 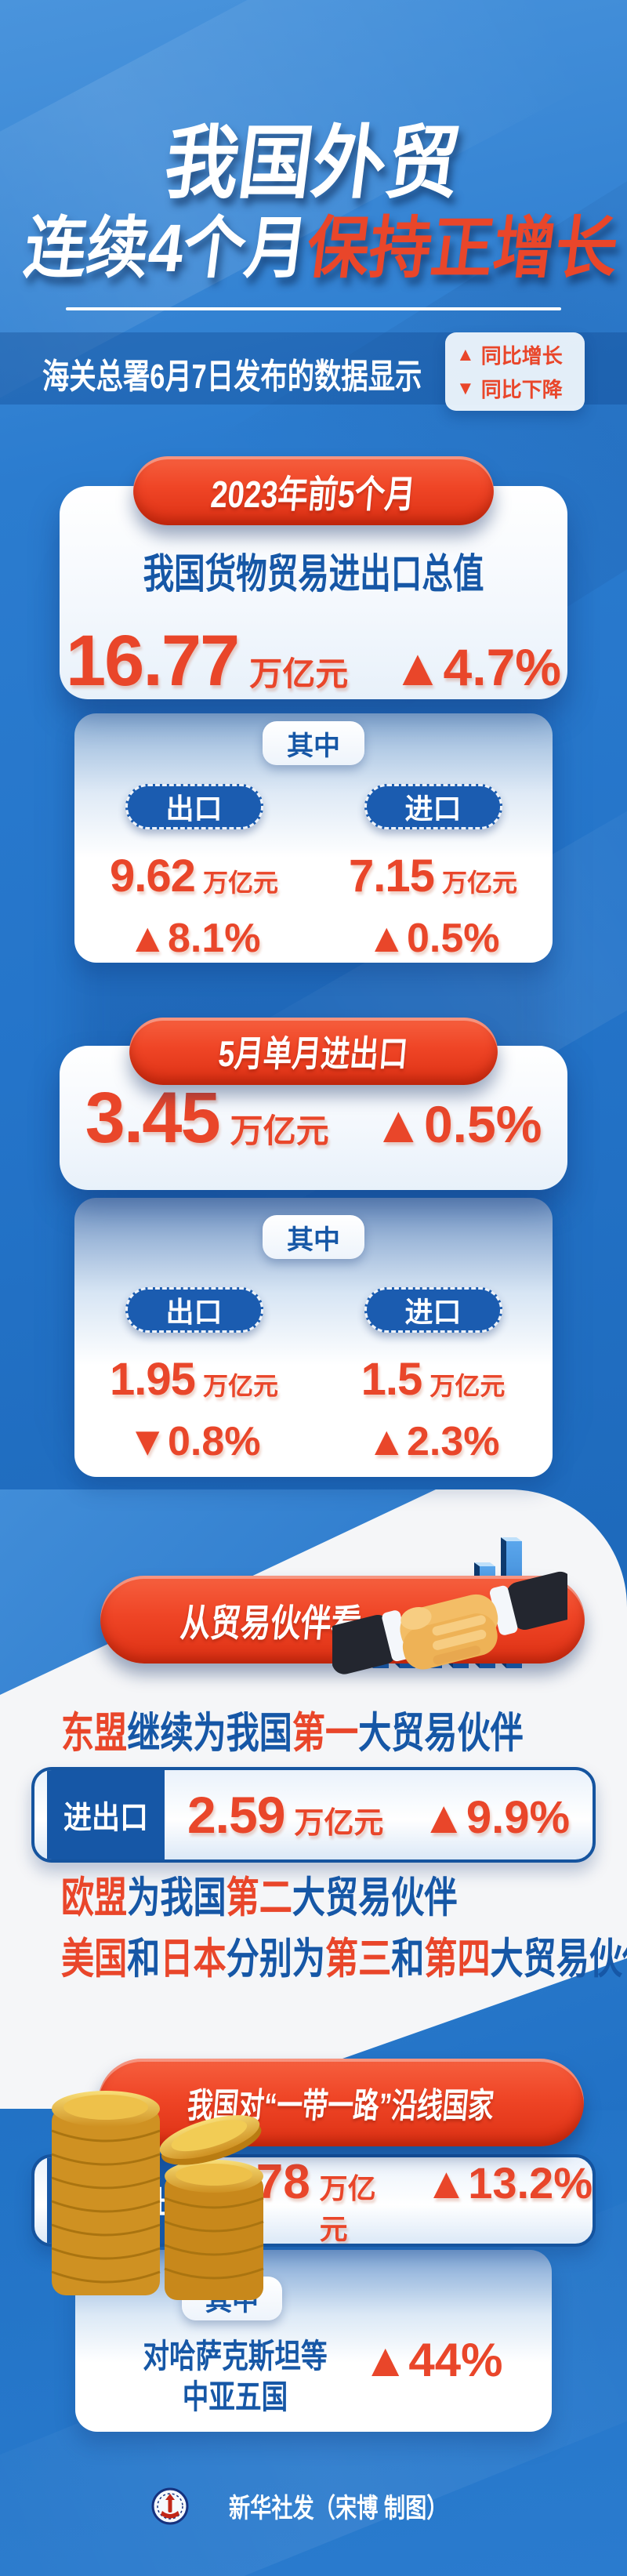 What do you see at coordinates (313, 575) in the screenshot?
I see `period1-heading: 我国货物贸易进出口总值` at bounding box center [313, 575].